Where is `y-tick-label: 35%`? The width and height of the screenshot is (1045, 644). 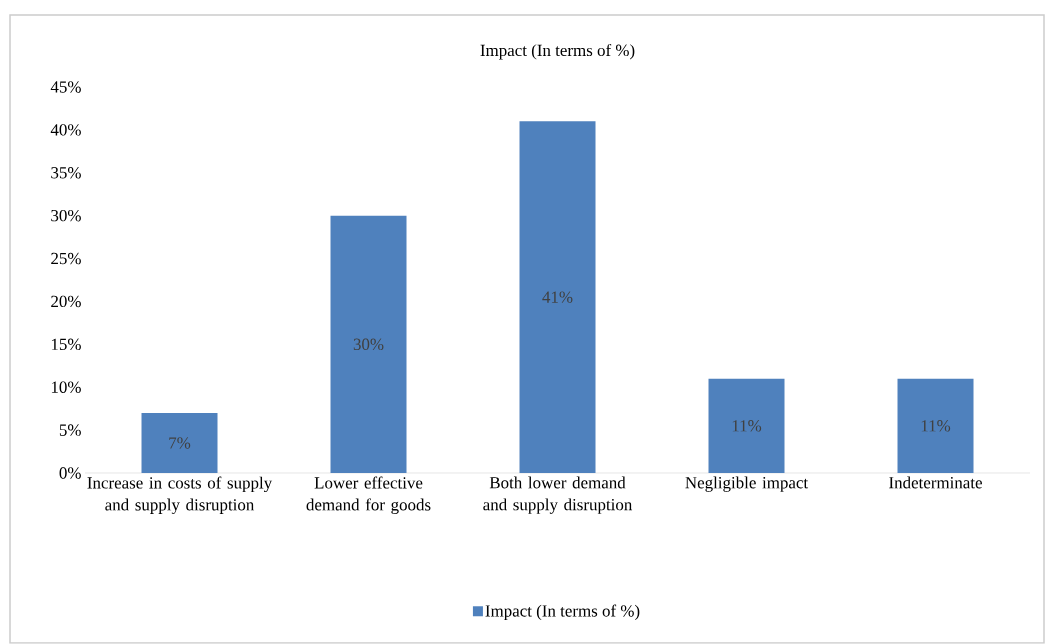
y-tick-label: 35% is located at coordinates (66, 173).